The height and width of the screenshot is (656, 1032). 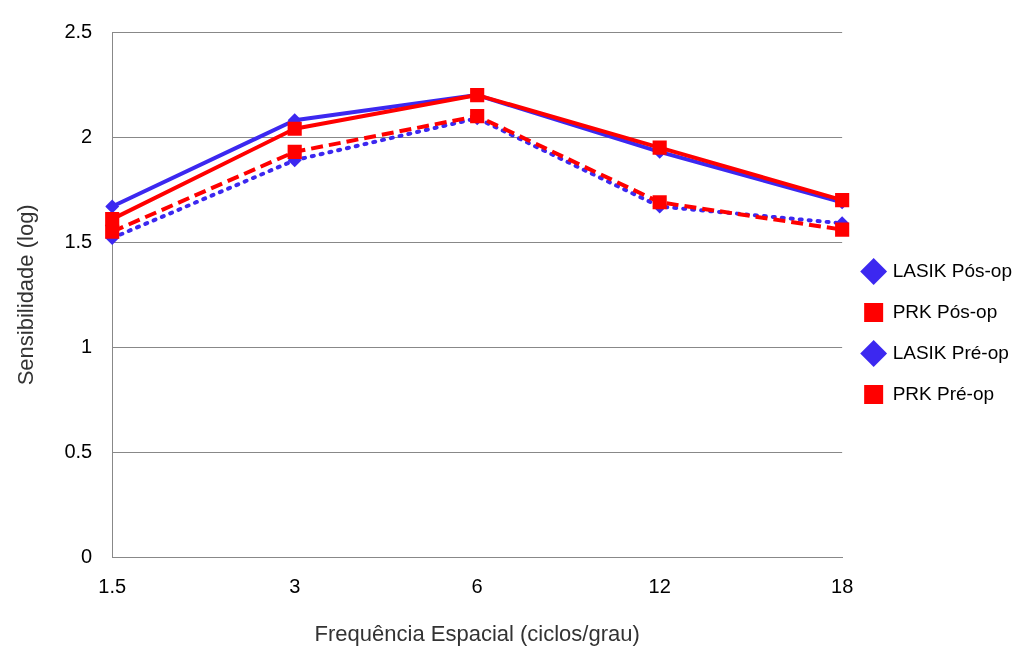 I want to click on y-tick-label: 2, so click(x=87, y=135).